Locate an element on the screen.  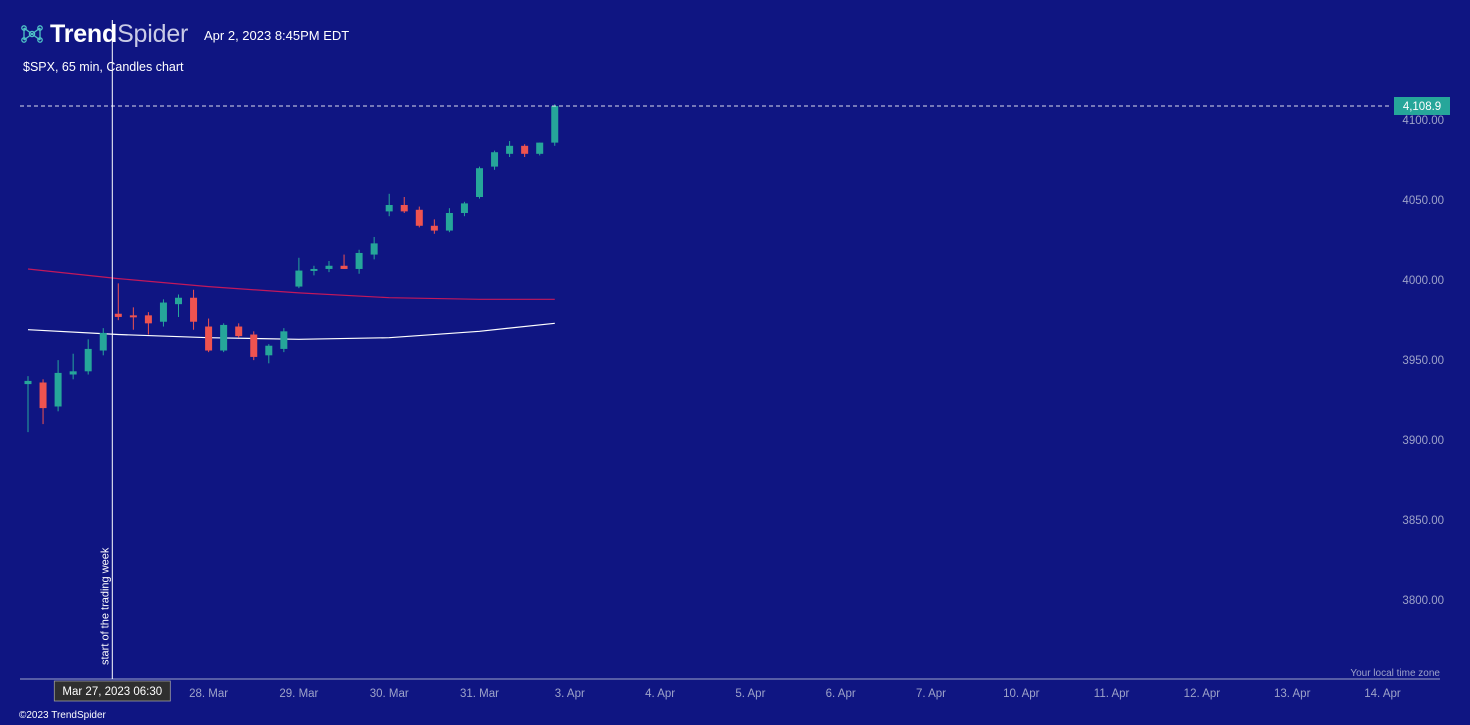
x-tick-label: 10. Apr is located at coordinates (1021, 694).